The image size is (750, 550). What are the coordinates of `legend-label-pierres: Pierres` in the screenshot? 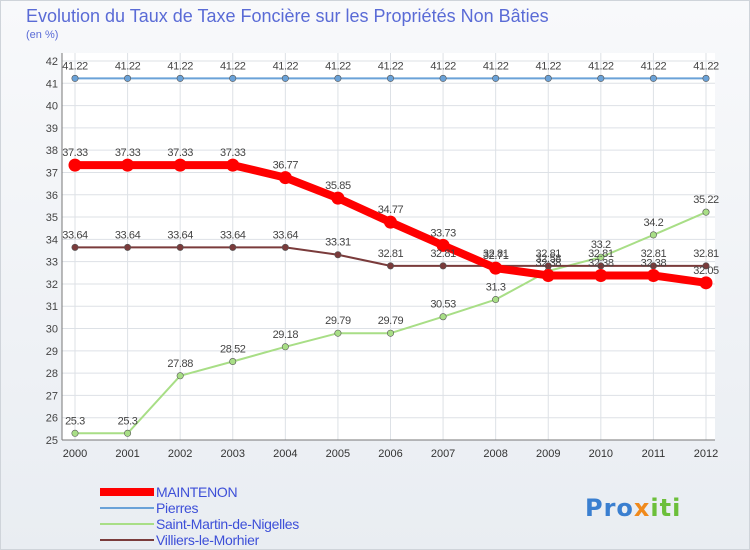 It's located at (177, 508).